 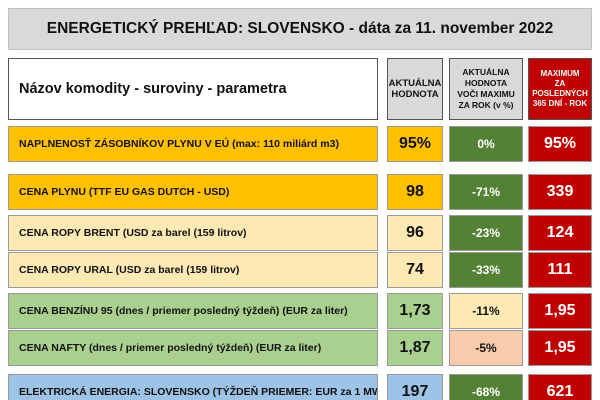 I want to click on header-current-line: AKTUÁLNA, so click(x=415, y=83).